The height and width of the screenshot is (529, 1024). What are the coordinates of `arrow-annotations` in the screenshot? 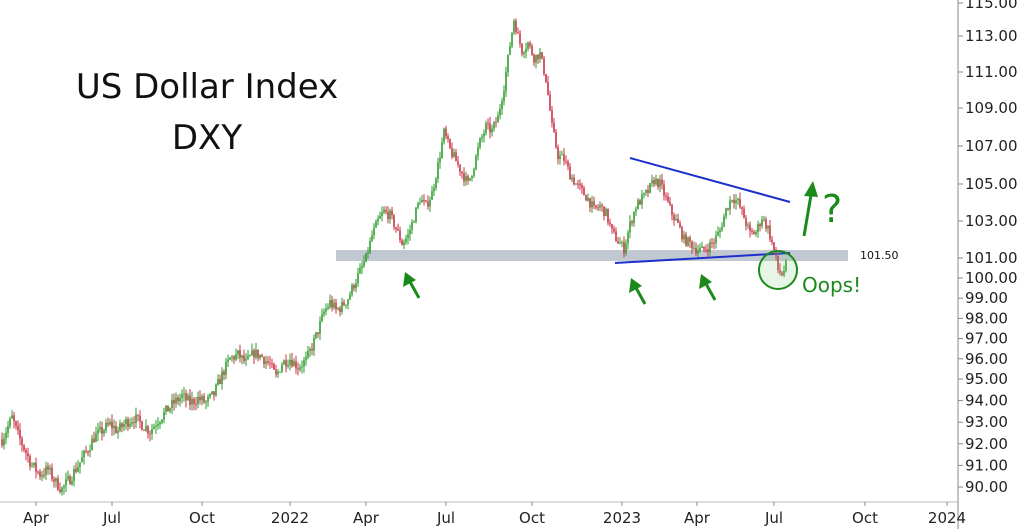 It's located at (610, 243).